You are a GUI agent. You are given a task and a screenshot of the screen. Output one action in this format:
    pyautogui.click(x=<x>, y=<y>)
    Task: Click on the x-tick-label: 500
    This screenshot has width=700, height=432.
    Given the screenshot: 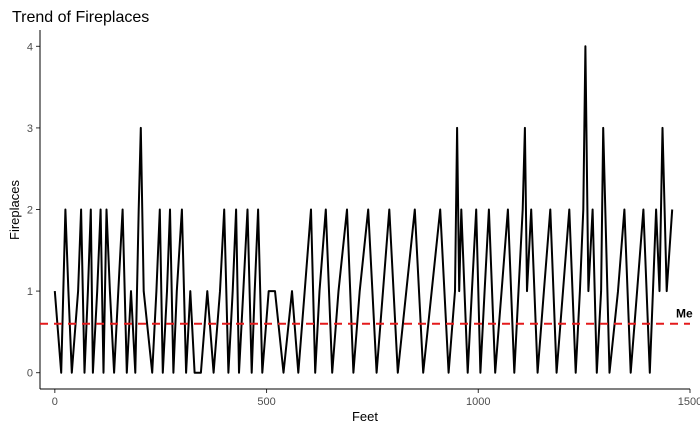 What is the action you would take?
    pyautogui.click(x=266, y=402)
    